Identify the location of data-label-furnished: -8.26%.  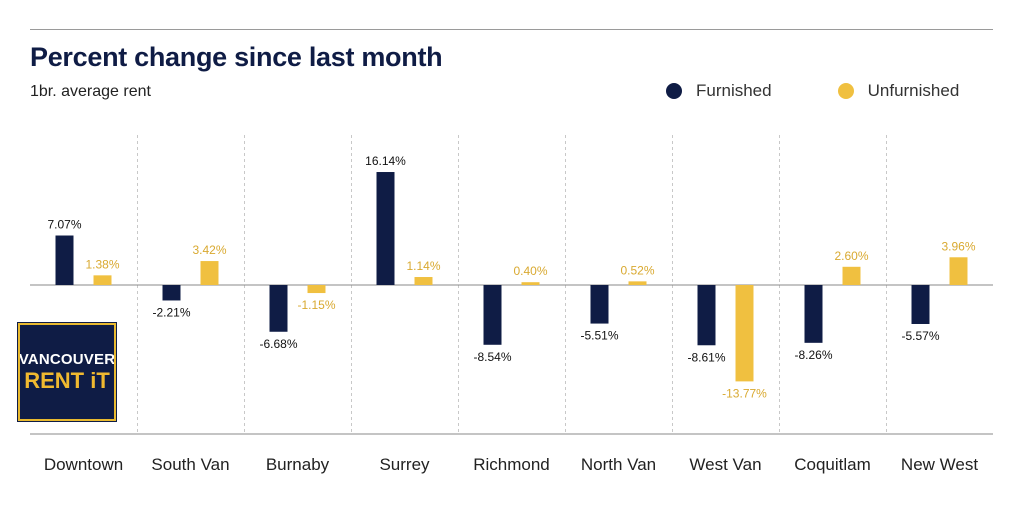
(813, 355).